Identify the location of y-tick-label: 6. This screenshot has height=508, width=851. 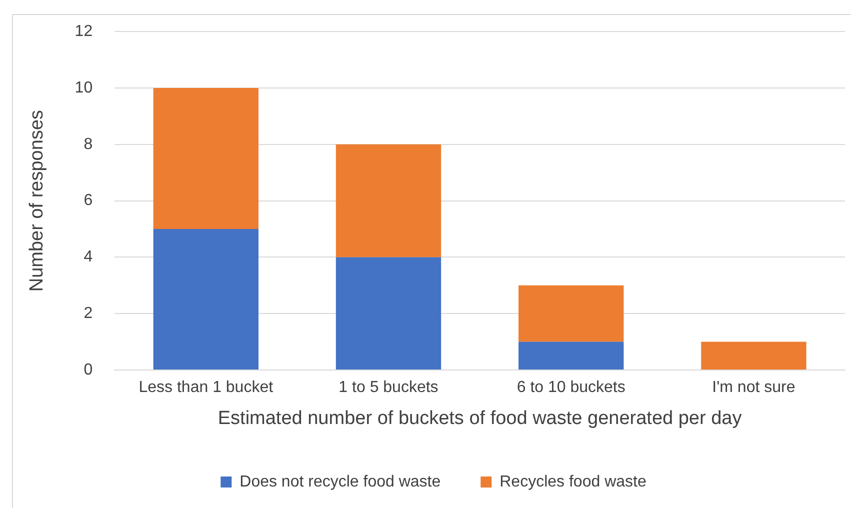
(88, 201).